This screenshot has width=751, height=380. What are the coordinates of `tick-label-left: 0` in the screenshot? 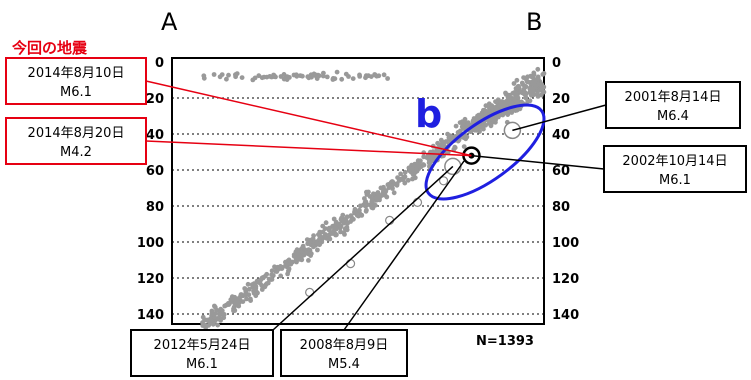 It's located at (159, 63).